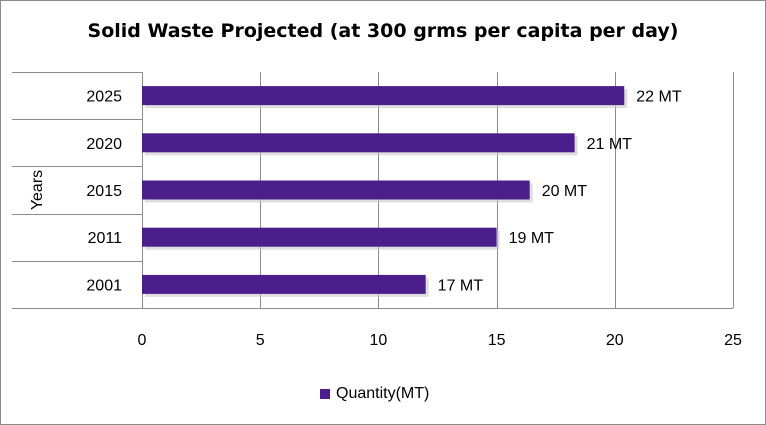 The width and height of the screenshot is (766, 425). I want to click on legend: Quantity(MT), so click(374, 394).